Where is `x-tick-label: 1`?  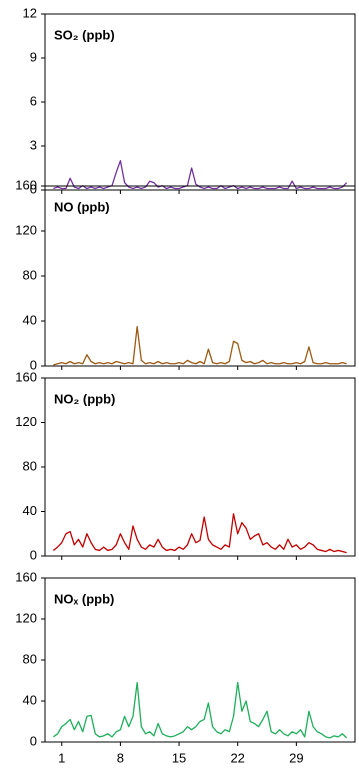
x-tick-label: 1 is located at coordinates (61, 757).